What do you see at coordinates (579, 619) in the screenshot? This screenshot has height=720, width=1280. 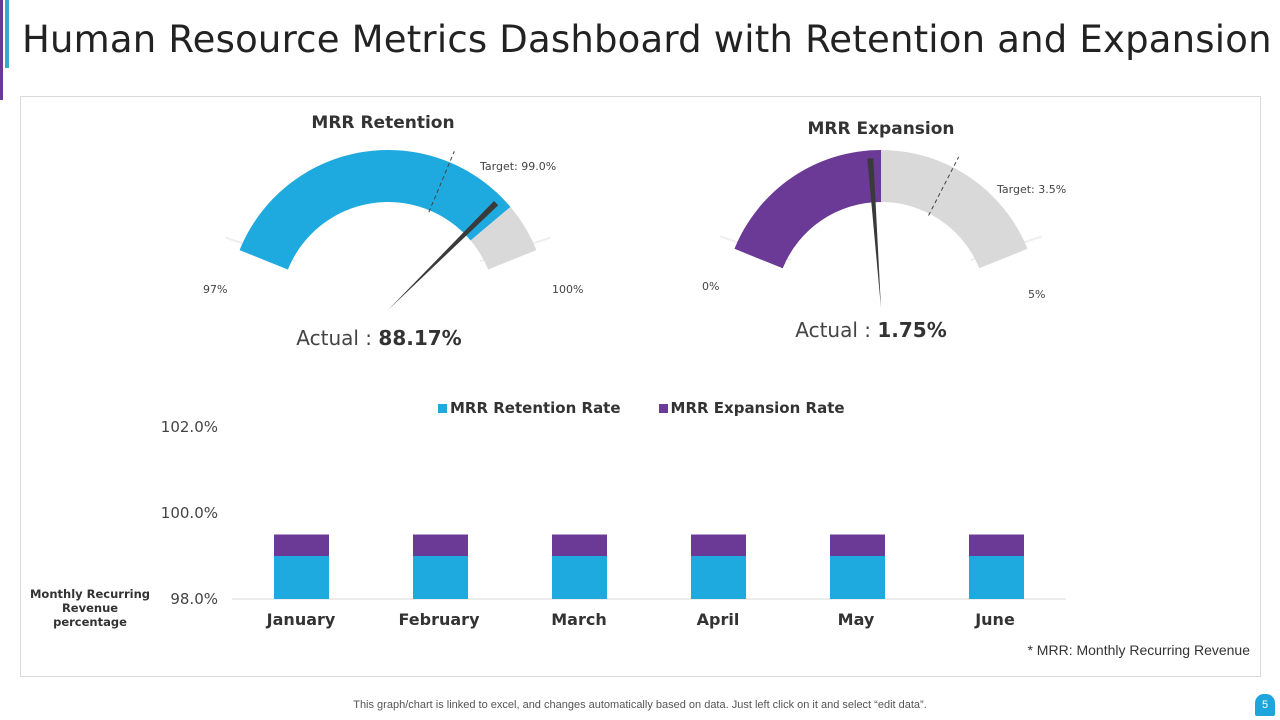 I see `x-tick-label: March` at bounding box center [579, 619].